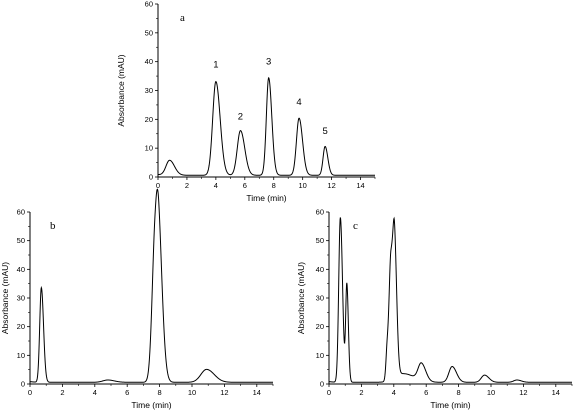 The width and height of the screenshot is (574, 414). What do you see at coordinates (266, 126) in the screenshot?
I see `chromatogram-trace` at bounding box center [266, 126].